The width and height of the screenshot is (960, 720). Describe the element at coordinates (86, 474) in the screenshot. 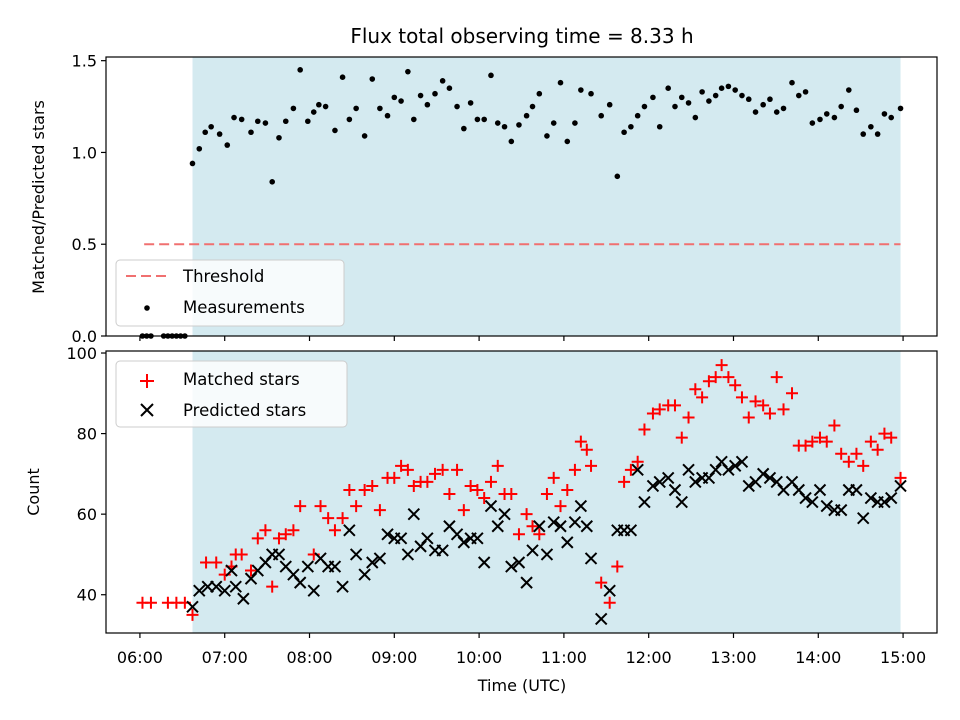

I see `bottom-y-ticks: 40 60 80 100` at that location.